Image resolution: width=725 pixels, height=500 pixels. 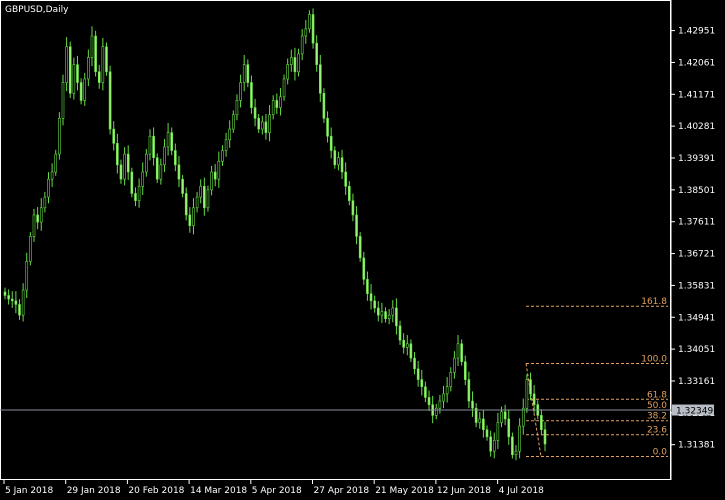 What do you see at coordinates (156, 491) in the screenshot?
I see `time-tick-label: 20 Feb 2018` at bounding box center [156, 491].